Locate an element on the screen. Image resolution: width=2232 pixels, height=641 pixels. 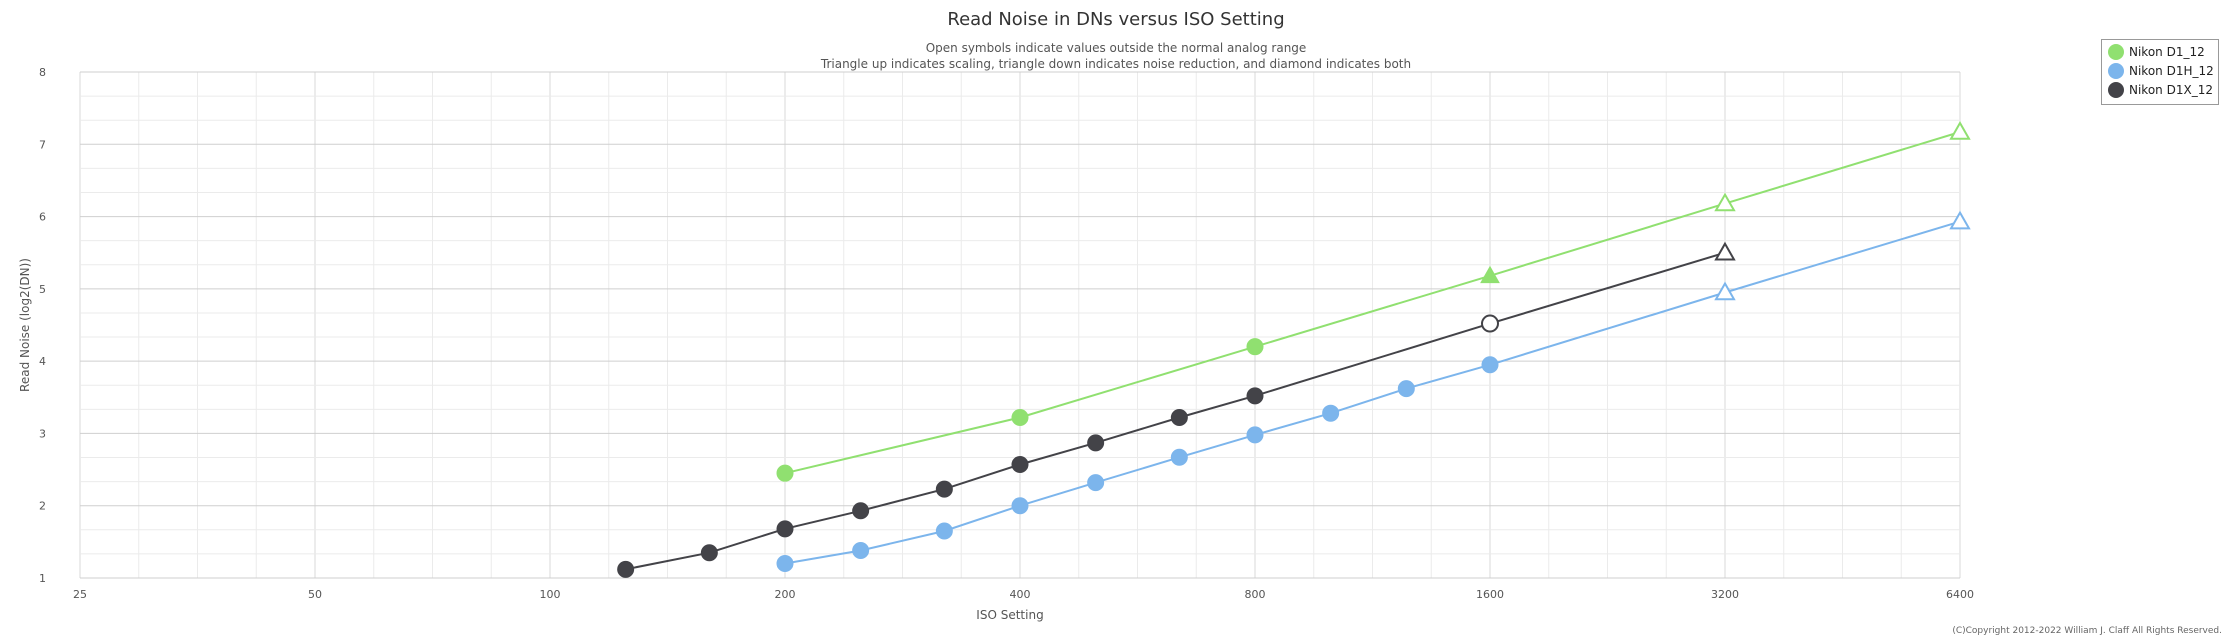
y-axis-title: Read Noise (log2(DN)) is located at coordinates (25, 325).